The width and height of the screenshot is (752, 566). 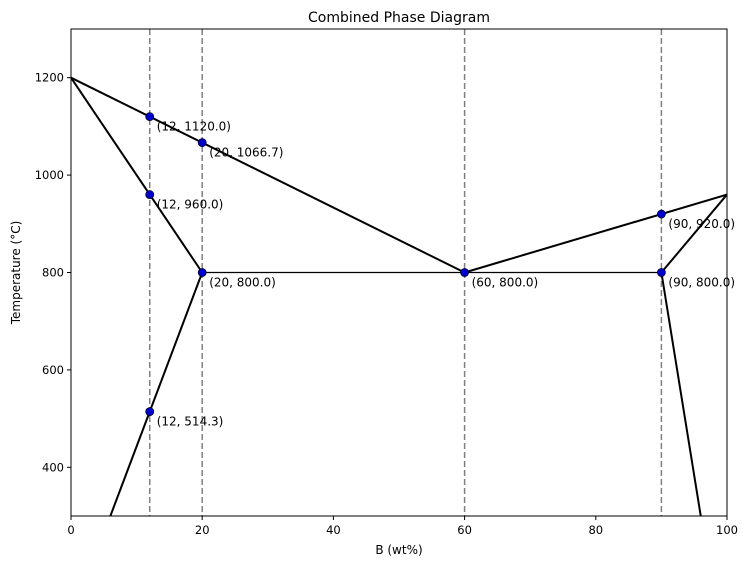 I want to click on x-tick-label-60: 60, so click(x=464, y=530).